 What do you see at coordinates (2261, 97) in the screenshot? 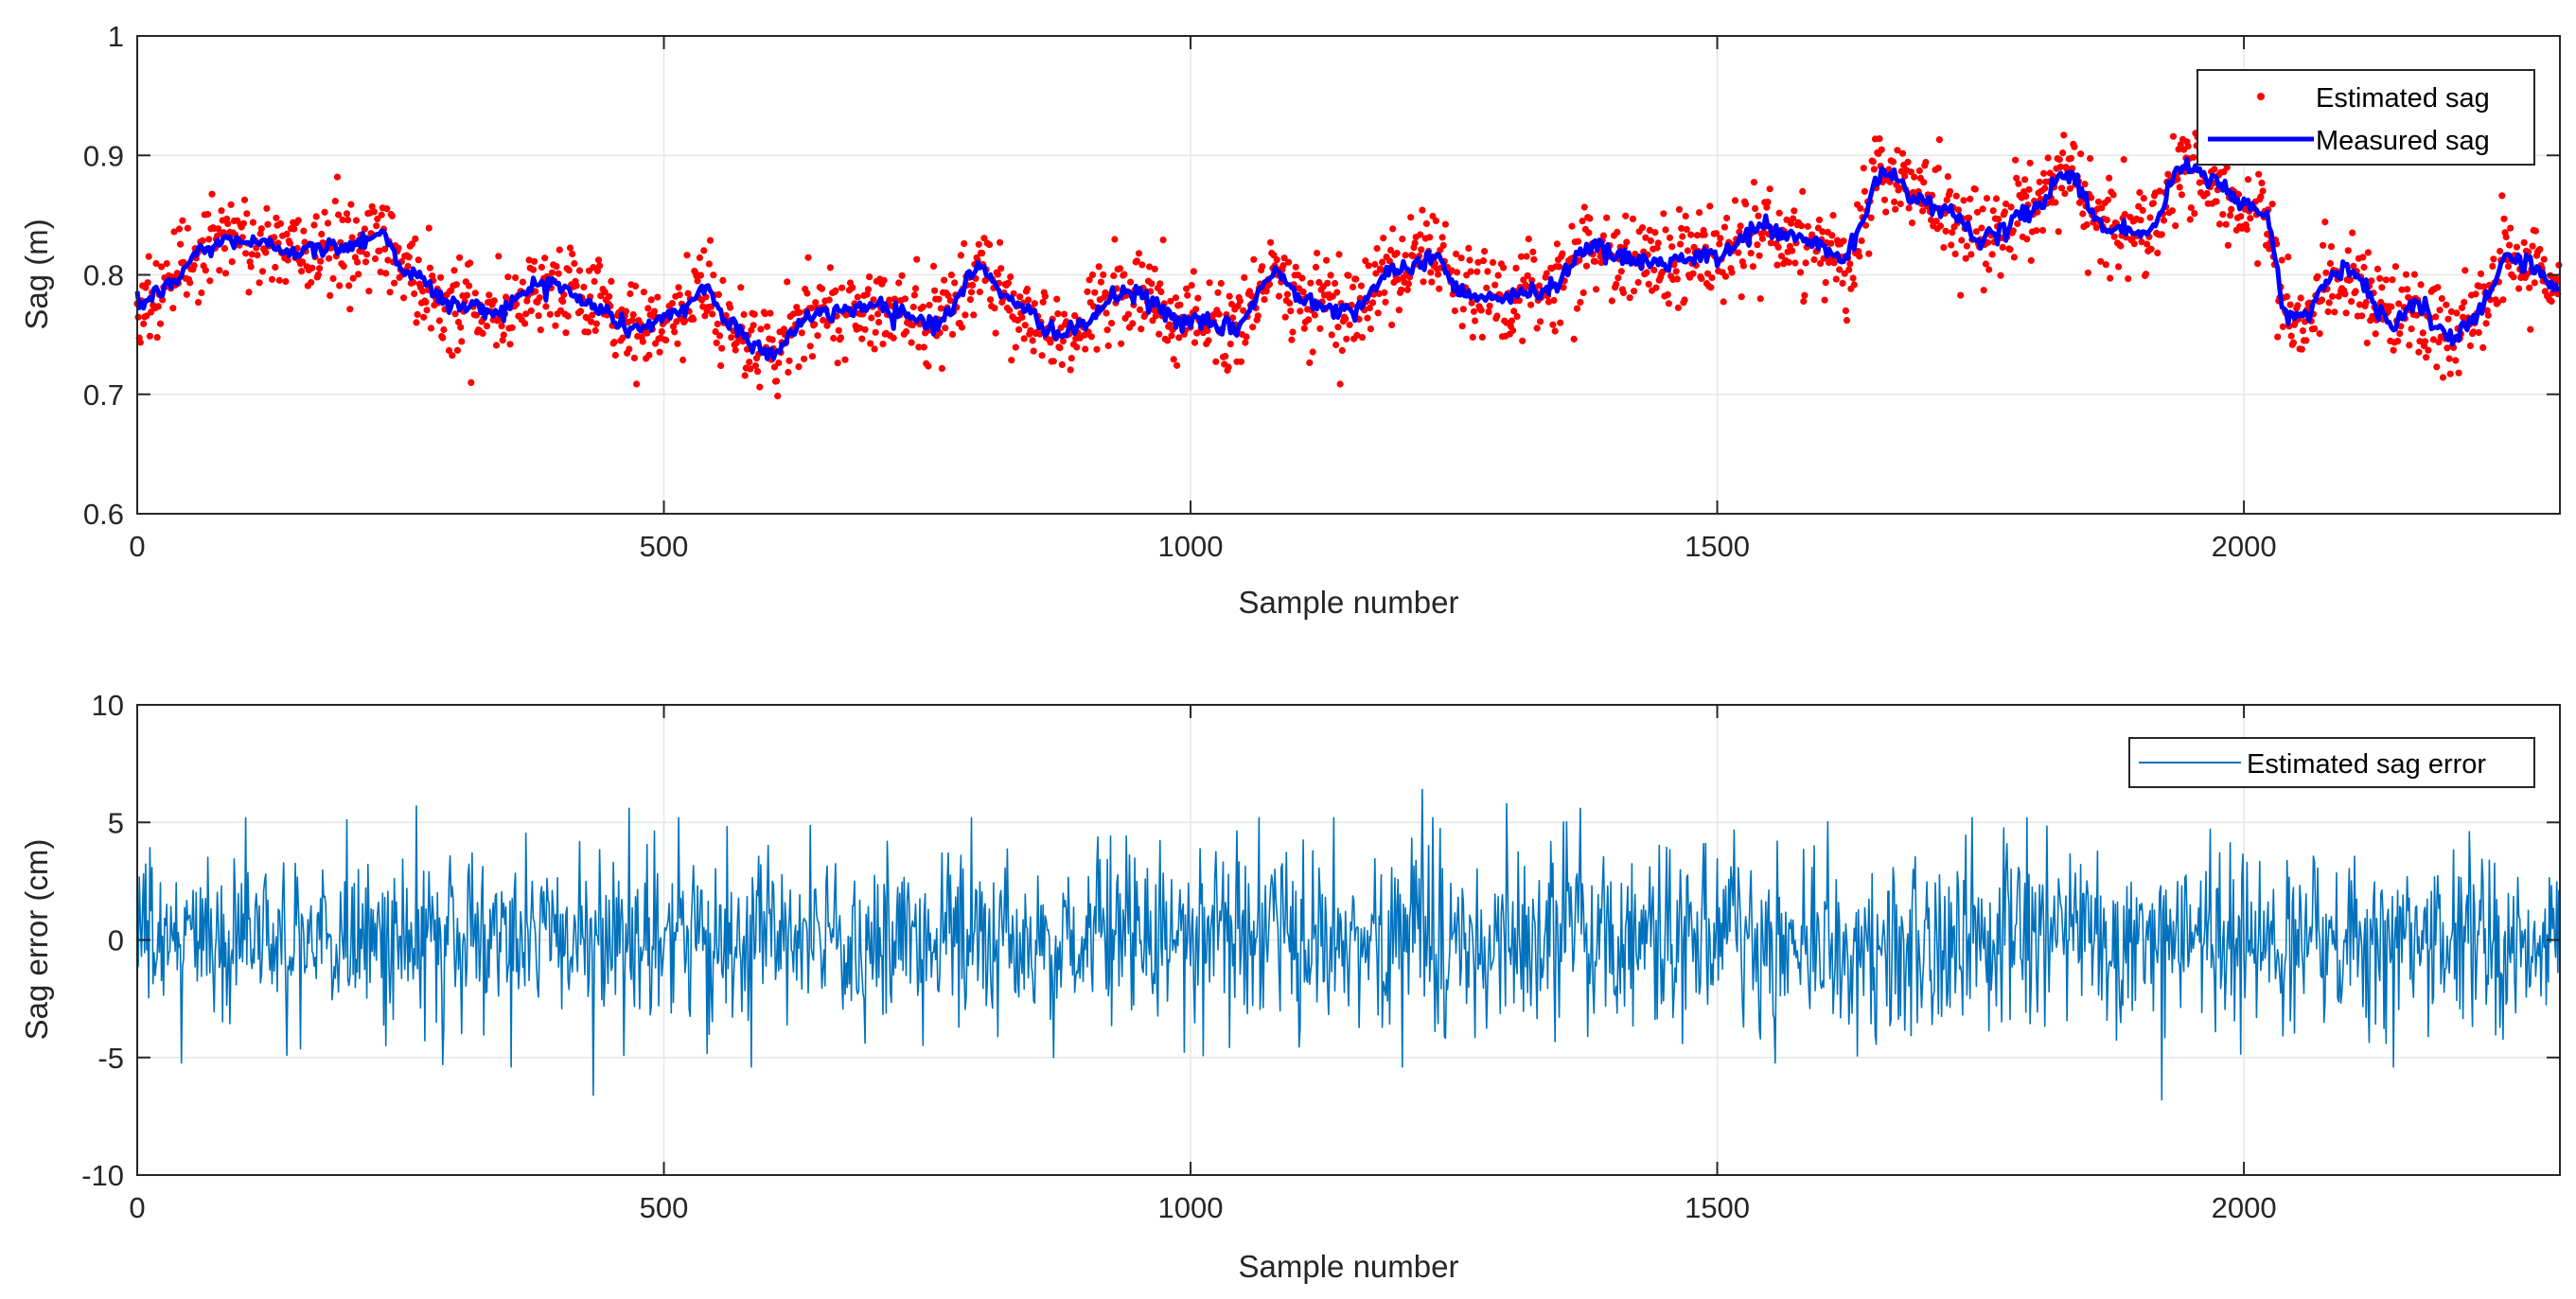
I see `legend-estimated-sag-marker` at bounding box center [2261, 97].